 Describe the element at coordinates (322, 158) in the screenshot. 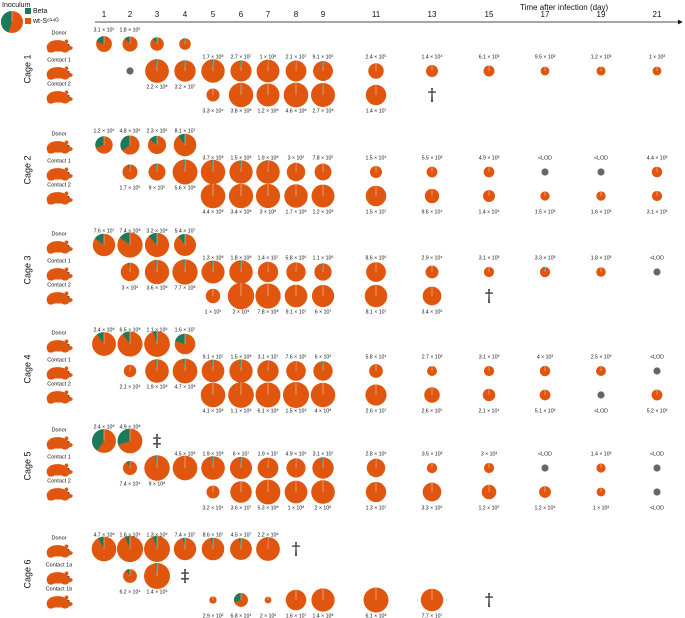

I see `titer-label: 7.8 × 10⁵` at that location.